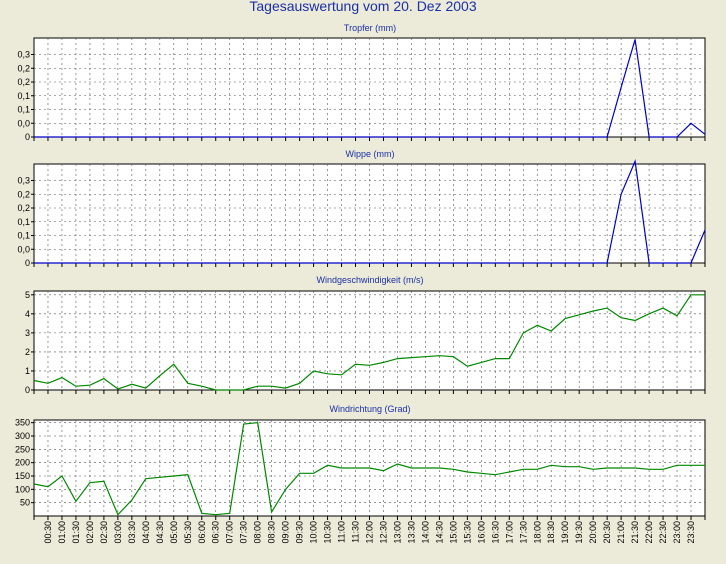 Image resolution: width=726 pixels, height=564 pixels. Describe the element at coordinates (425, 532) in the screenshot. I see `x-tick-label: 14:00` at that location.